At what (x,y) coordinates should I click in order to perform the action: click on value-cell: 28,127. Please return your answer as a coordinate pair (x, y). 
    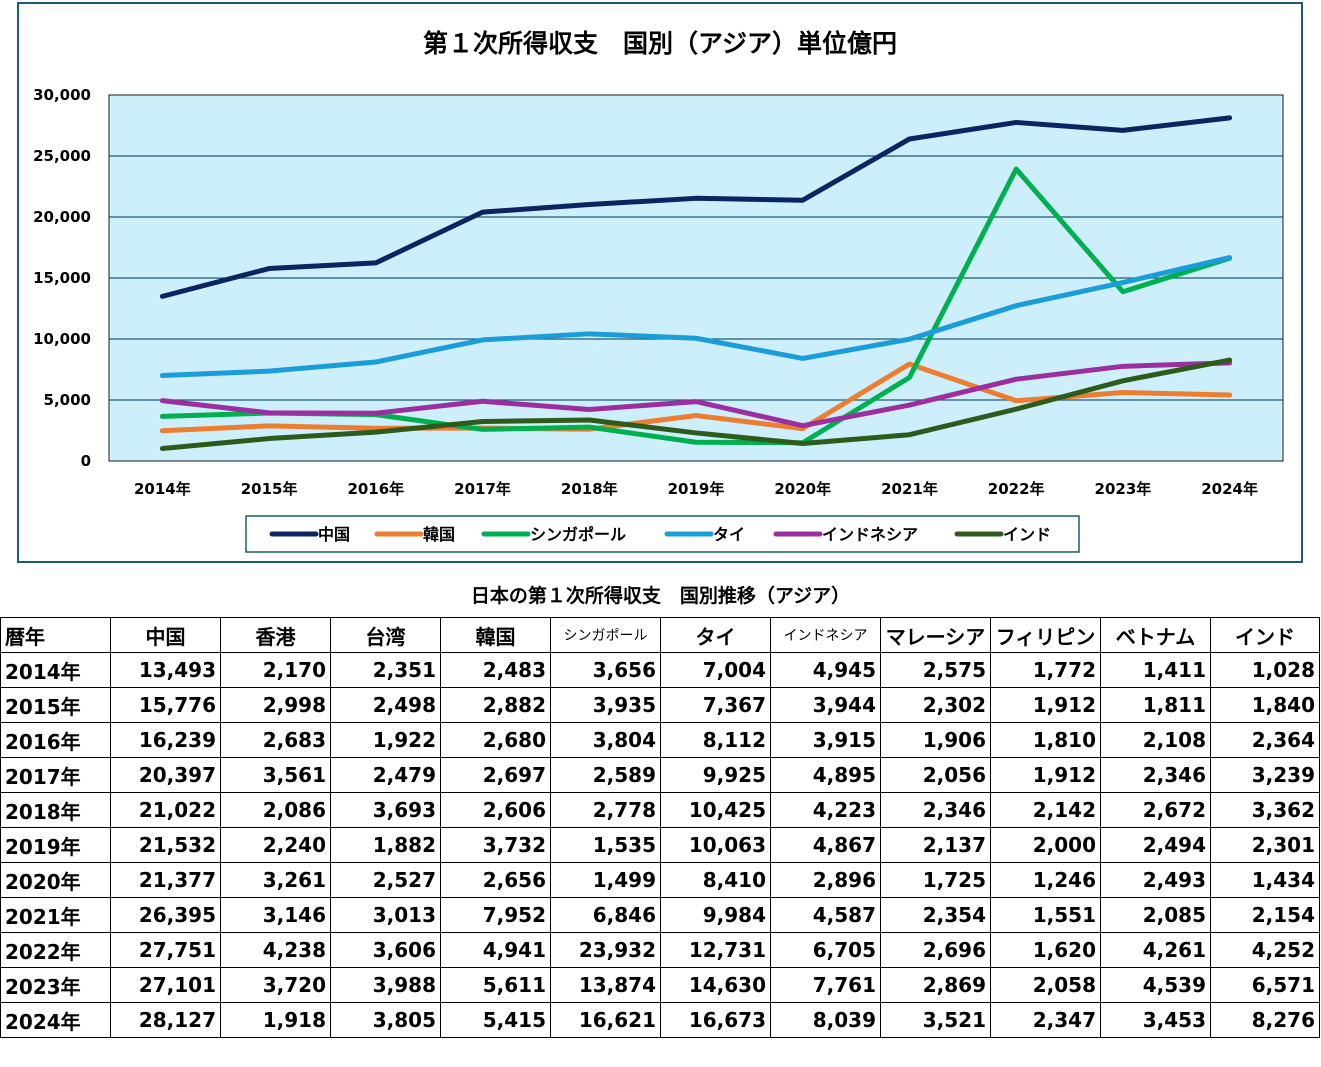
    Looking at the image, I should click on (165, 1020).